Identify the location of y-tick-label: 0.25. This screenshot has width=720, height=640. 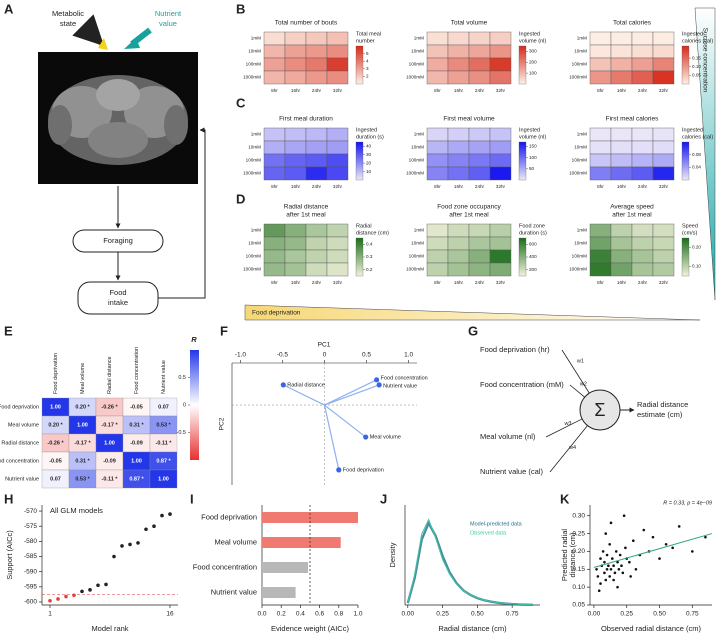
(578, 533).